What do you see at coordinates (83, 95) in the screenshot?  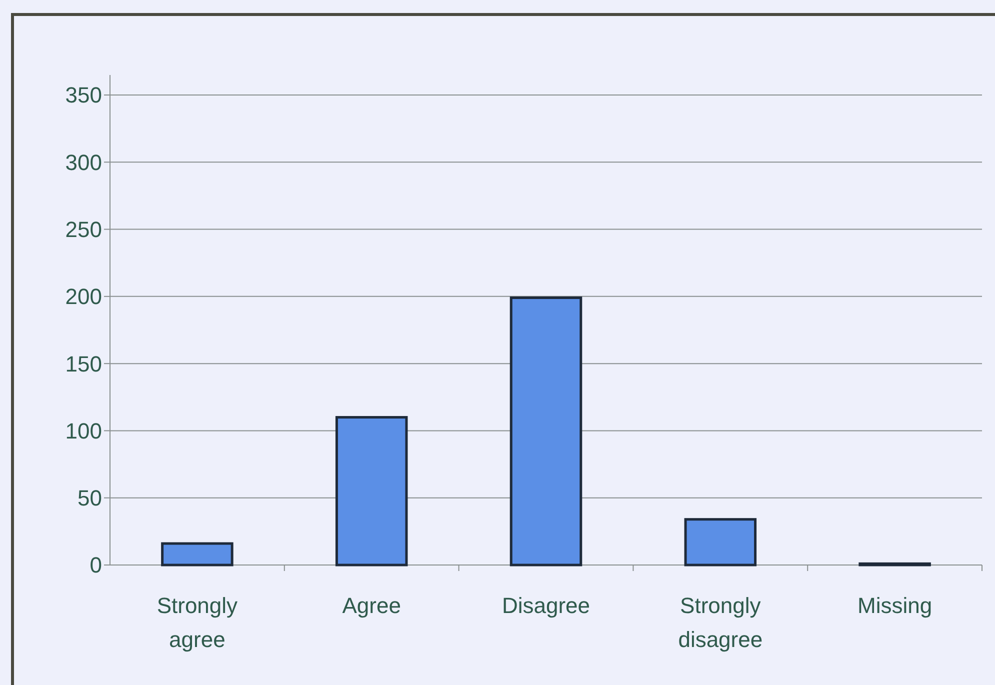 I see `y-tick-label: 350` at bounding box center [83, 95].